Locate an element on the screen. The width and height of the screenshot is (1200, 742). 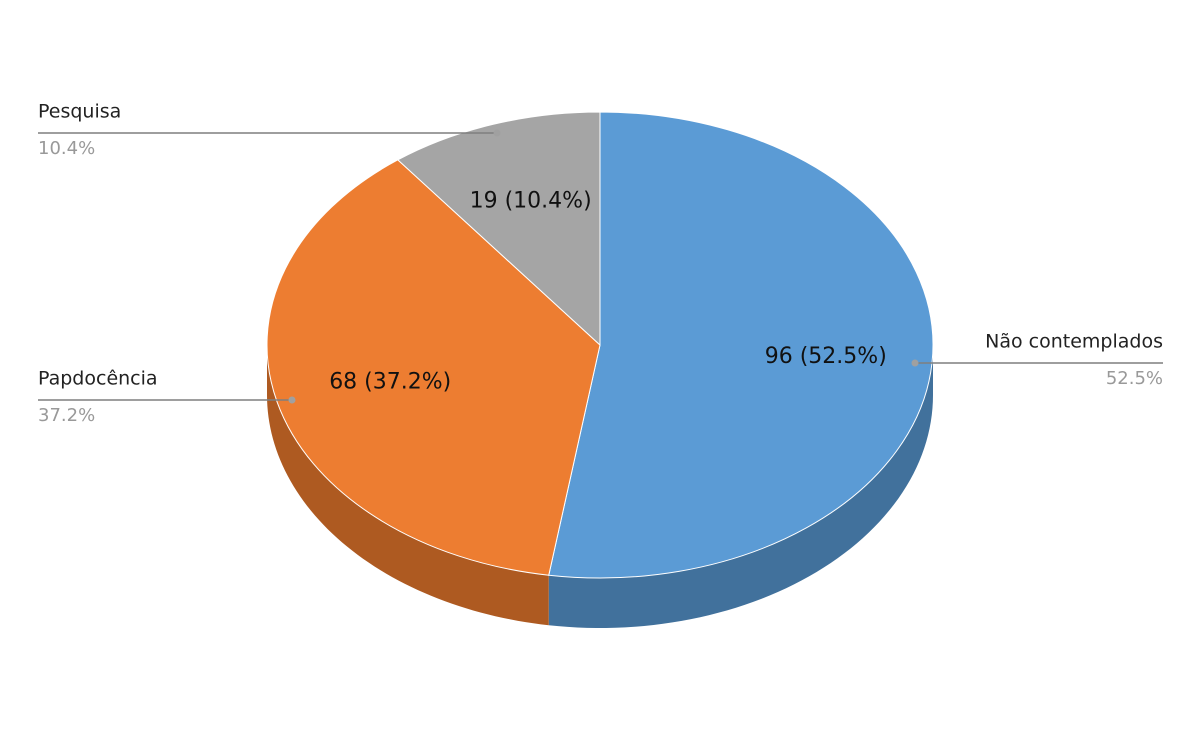
percent-label: 37.2% is located at coordinates (66, 415).